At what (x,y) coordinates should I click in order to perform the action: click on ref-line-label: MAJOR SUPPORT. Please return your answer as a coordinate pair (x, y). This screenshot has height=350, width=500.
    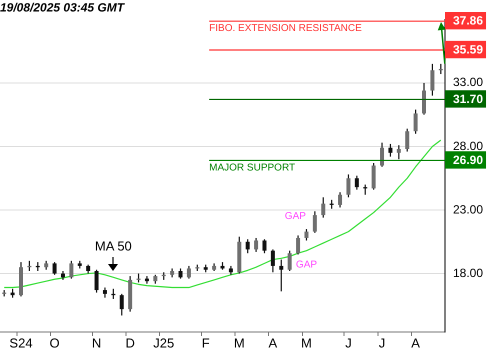
    Looking at the image, I should click on (252, 168).